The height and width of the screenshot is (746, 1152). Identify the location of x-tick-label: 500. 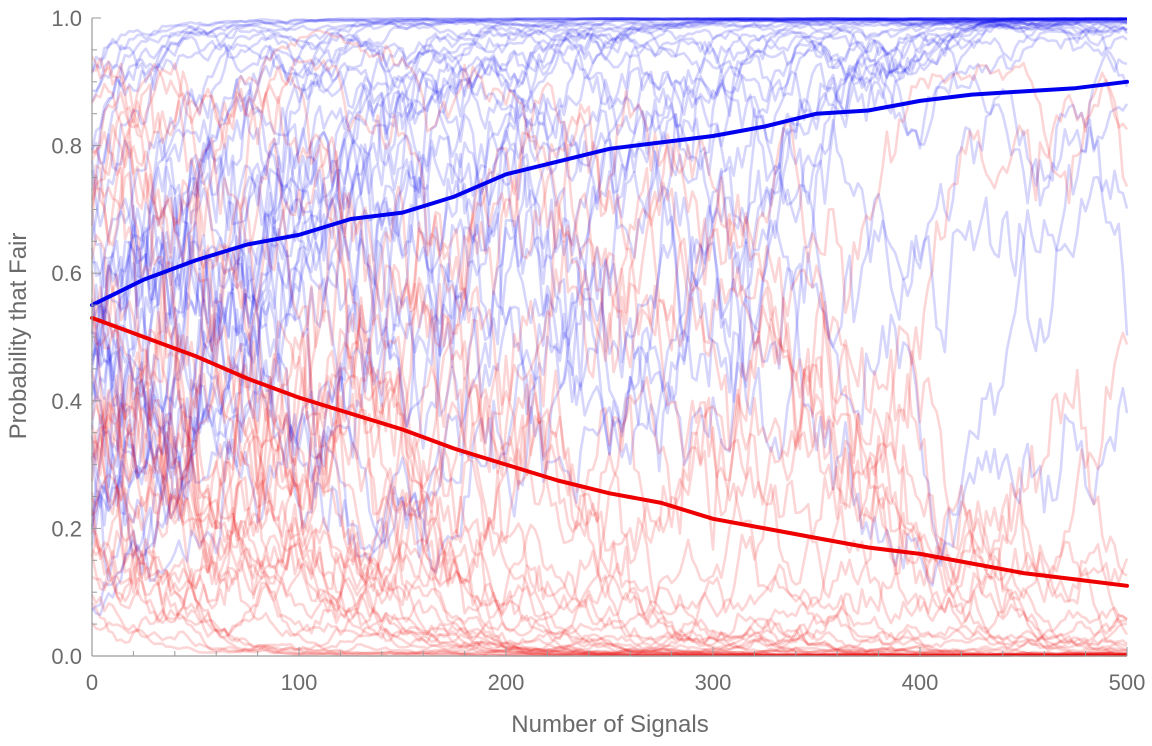
(1127, 682).